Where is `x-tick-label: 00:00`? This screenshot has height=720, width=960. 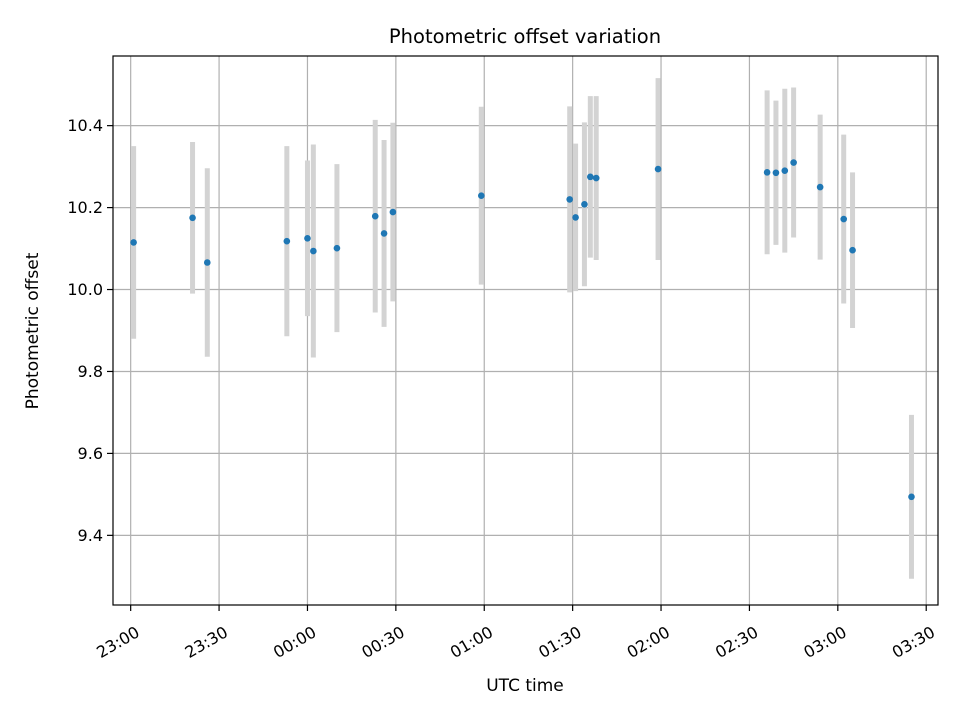 x-tick-label: 00:00 is located at coordinates (294, 642).